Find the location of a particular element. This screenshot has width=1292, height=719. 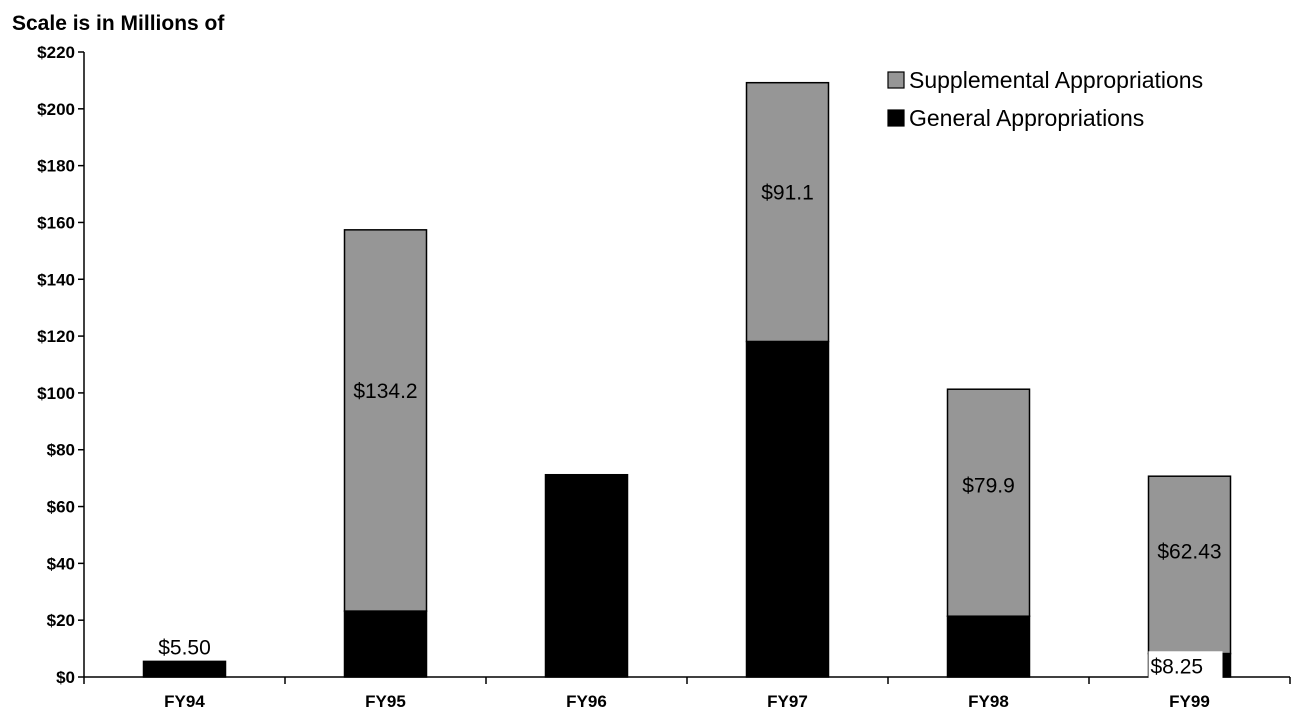

data-label: $8.25 is located at coordinates (1177, 666).